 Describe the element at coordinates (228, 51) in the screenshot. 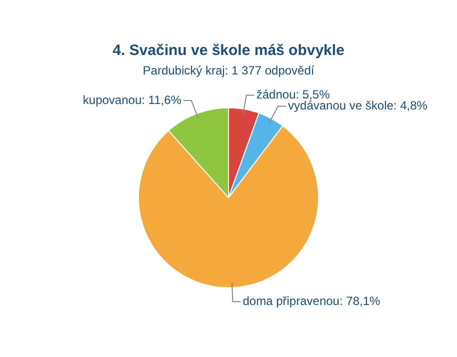

I see `chart-title: 4. Svačinu ve škole máš obvykle` at that location.